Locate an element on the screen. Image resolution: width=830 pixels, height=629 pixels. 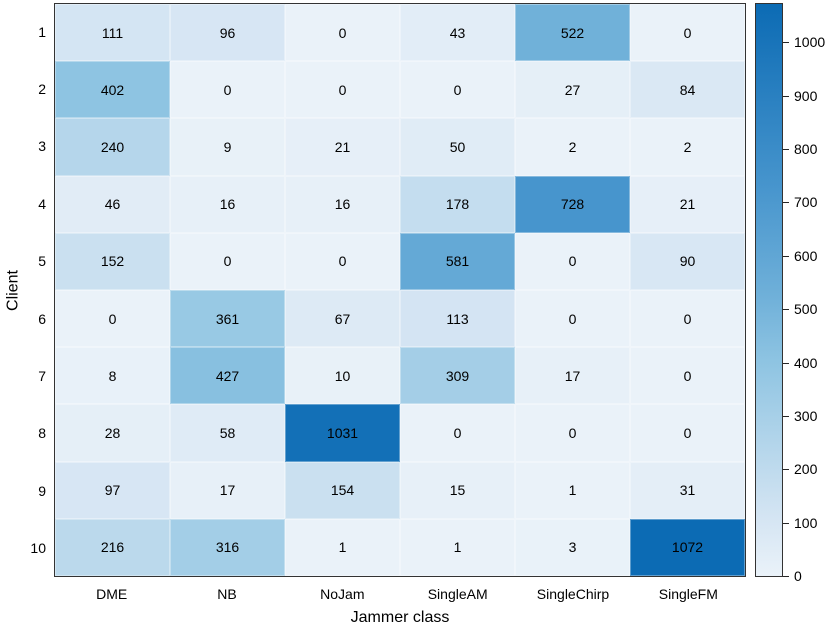
heatmap-cell: 28 is located at coordinates (112, 433).